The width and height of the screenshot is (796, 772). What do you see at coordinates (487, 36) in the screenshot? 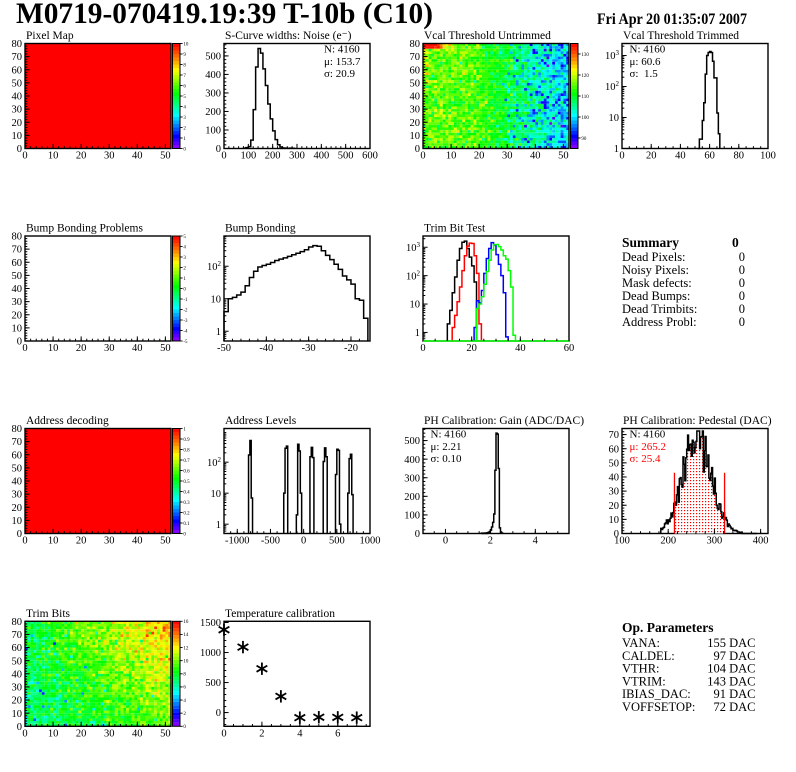
I see `svg-text: Vcal Threshold Untrimmed` at bounding box center [487, 36].